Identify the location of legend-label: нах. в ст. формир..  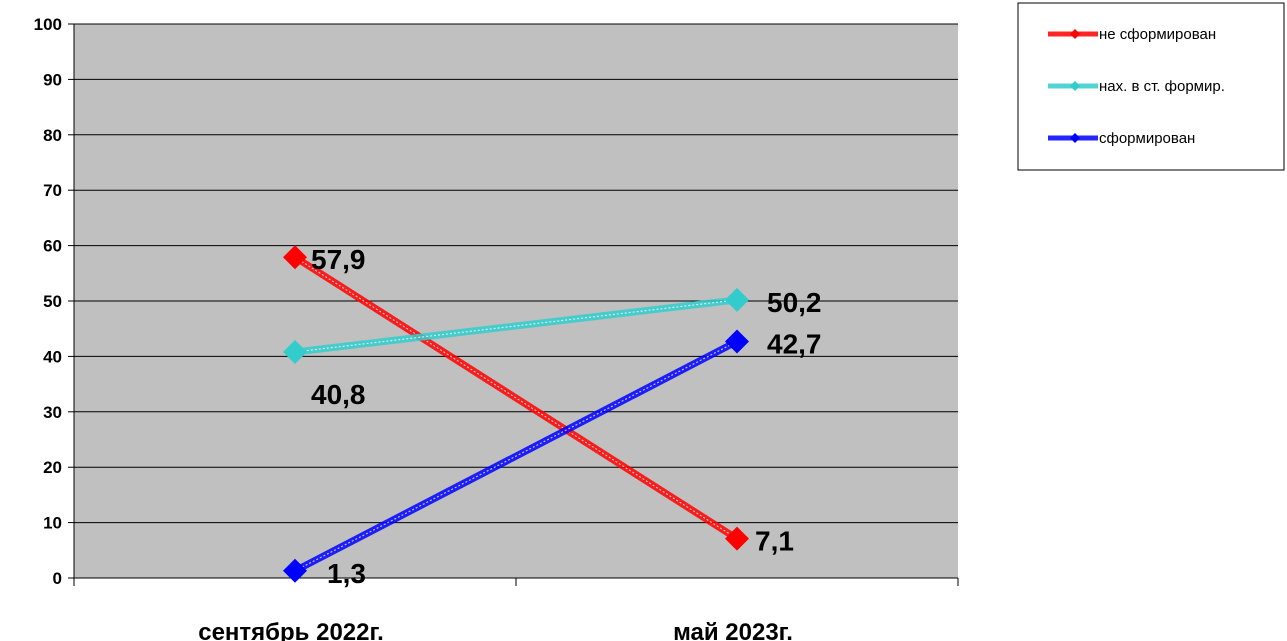
(1162, 86).